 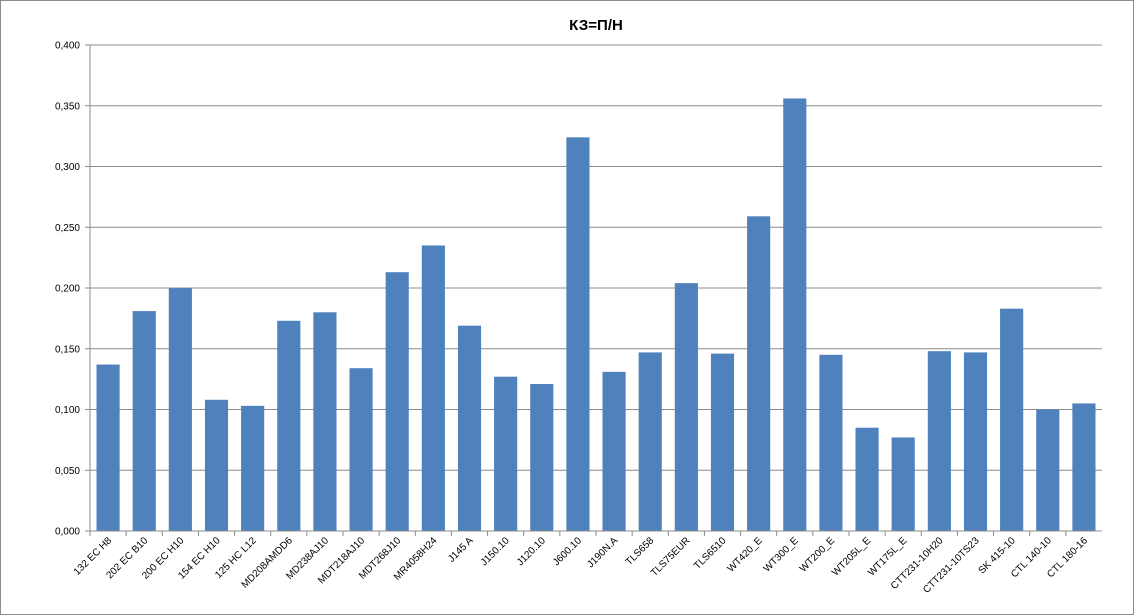 I want to click on y-tick-label: 0,100, so click(x=67, y=410).